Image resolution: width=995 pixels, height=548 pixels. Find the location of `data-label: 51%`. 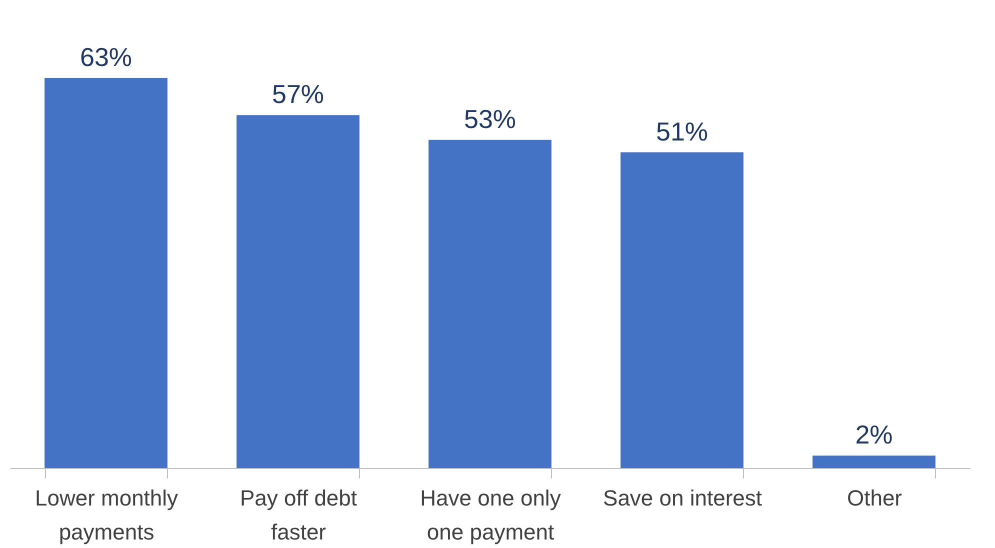

data-label: 51% is located at coordinates (682, 131).